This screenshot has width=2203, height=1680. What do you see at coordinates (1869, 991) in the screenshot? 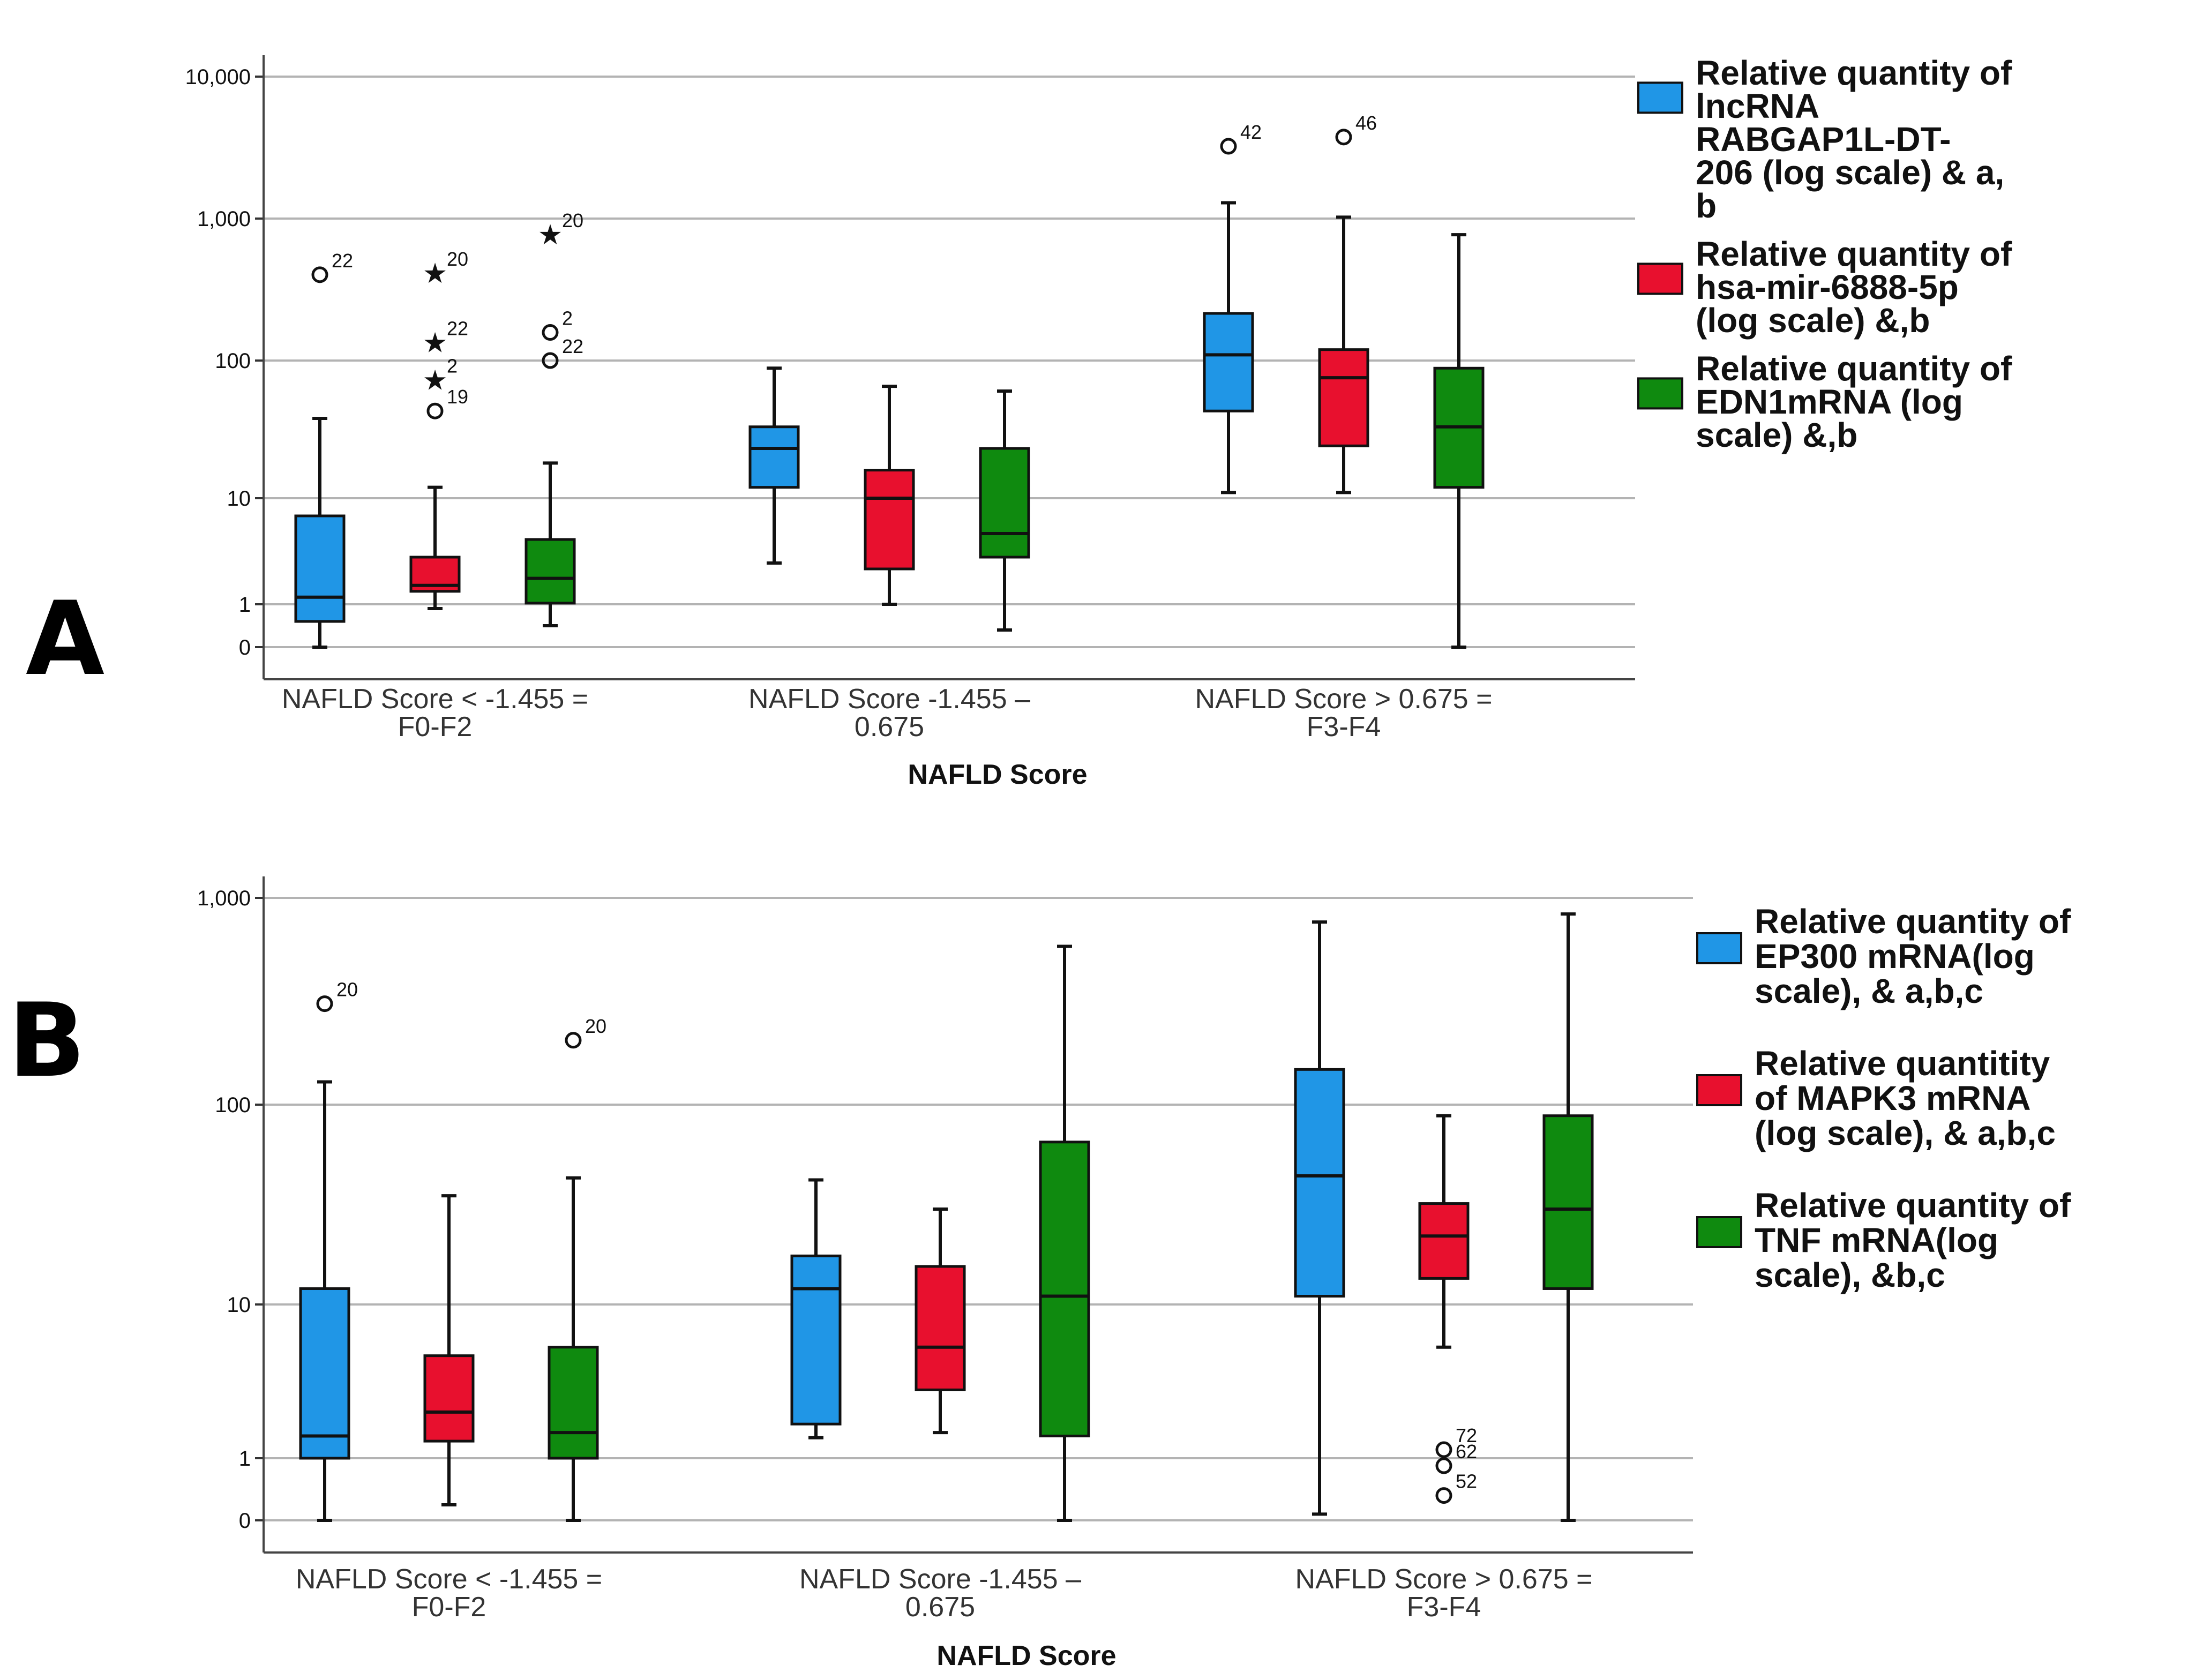
I see `legend-label-line: scale), & a,b,c` at bounding box center [1869, 991].